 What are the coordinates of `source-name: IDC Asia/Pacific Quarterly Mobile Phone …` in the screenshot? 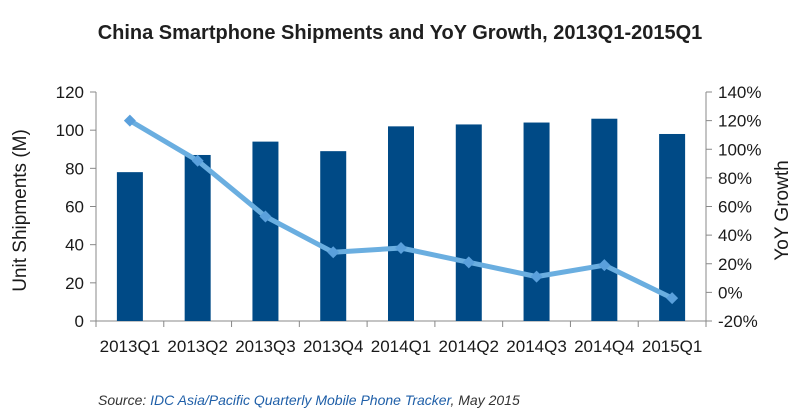 It's located at (300, 400).